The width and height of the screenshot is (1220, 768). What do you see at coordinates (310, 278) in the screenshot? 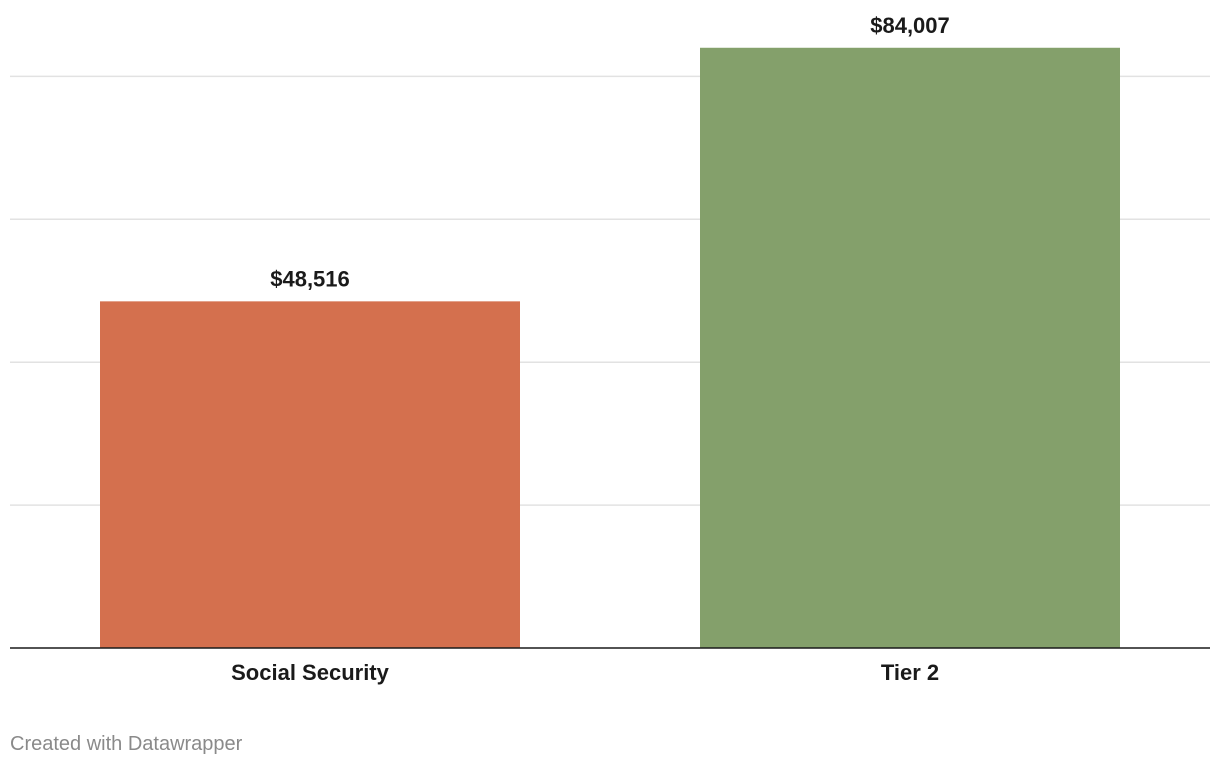
I see `value-label: $48,516` at bounding box center [310, 278].